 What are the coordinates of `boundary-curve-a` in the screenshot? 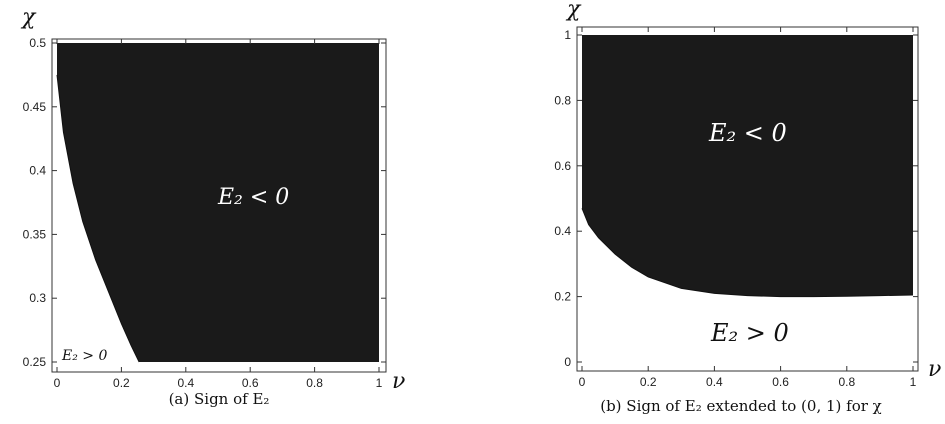 It's located at (98, 218).